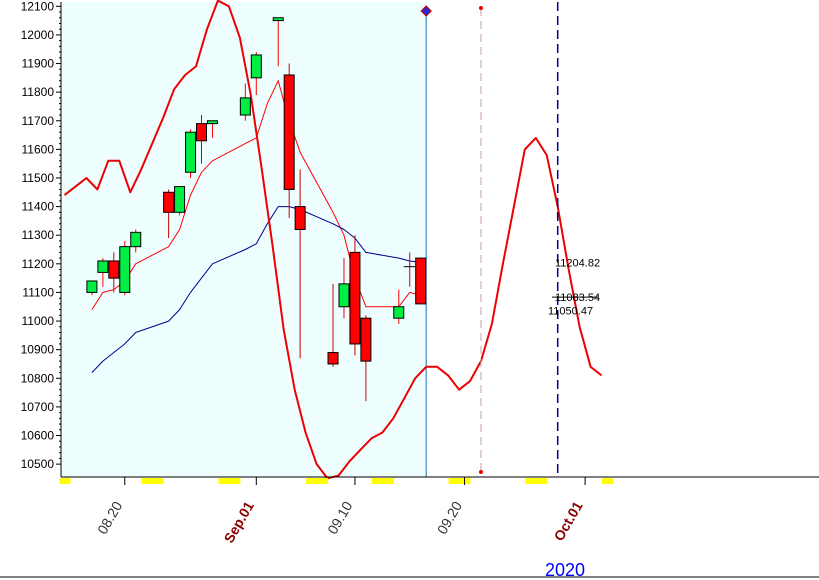  Describe the element at coordinates (256, 289) in the screenshot. I see `middle-band-line` at that location.